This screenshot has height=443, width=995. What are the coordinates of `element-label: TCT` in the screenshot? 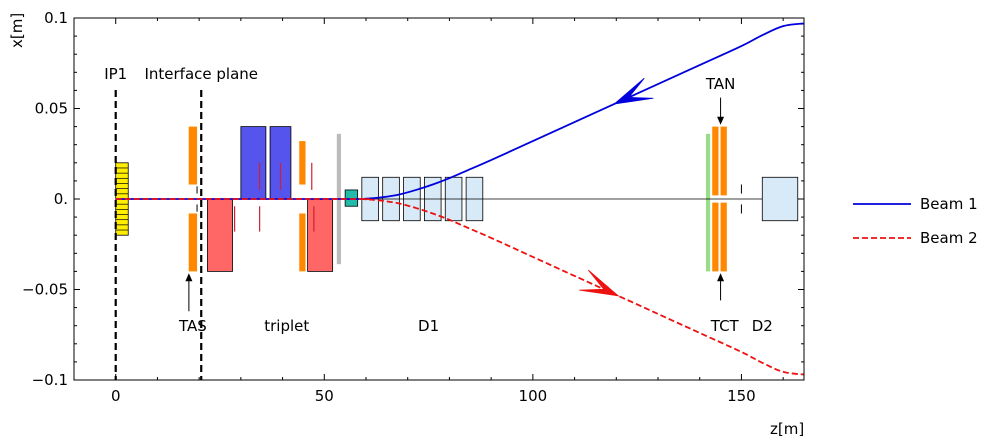 It's located at (725, 326).